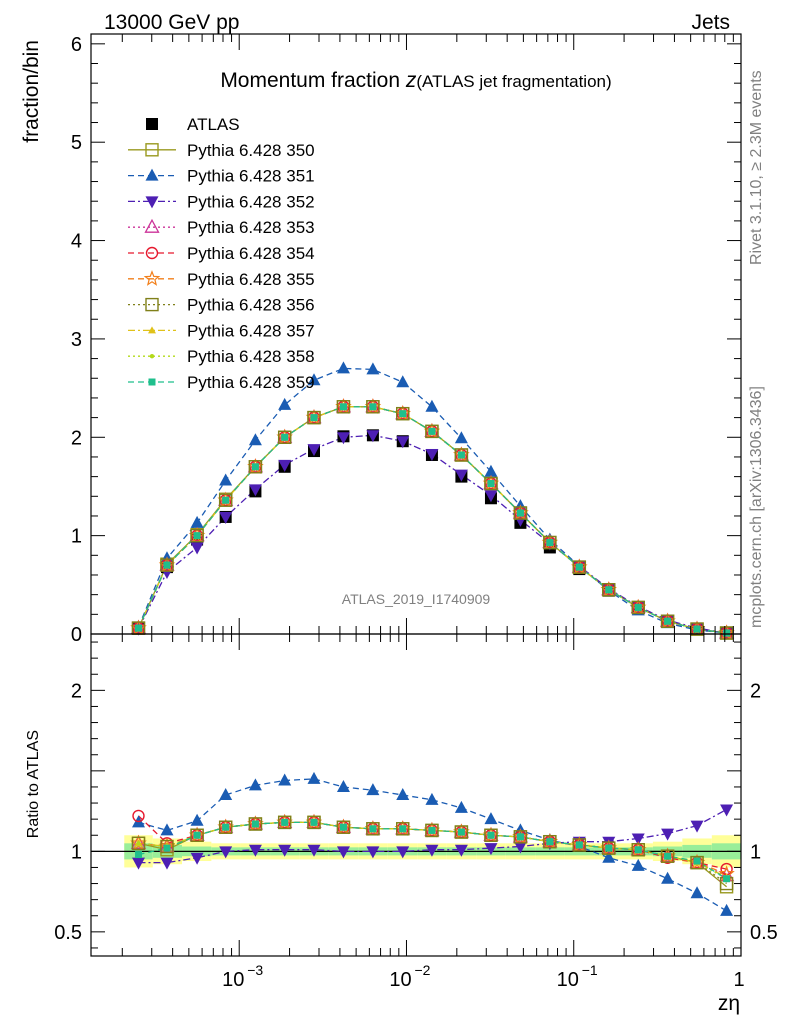  What do you see at coordinates (738, 980) in the screenshot?
I see `x-tick-label: 1` at bounding box center [738, 980].